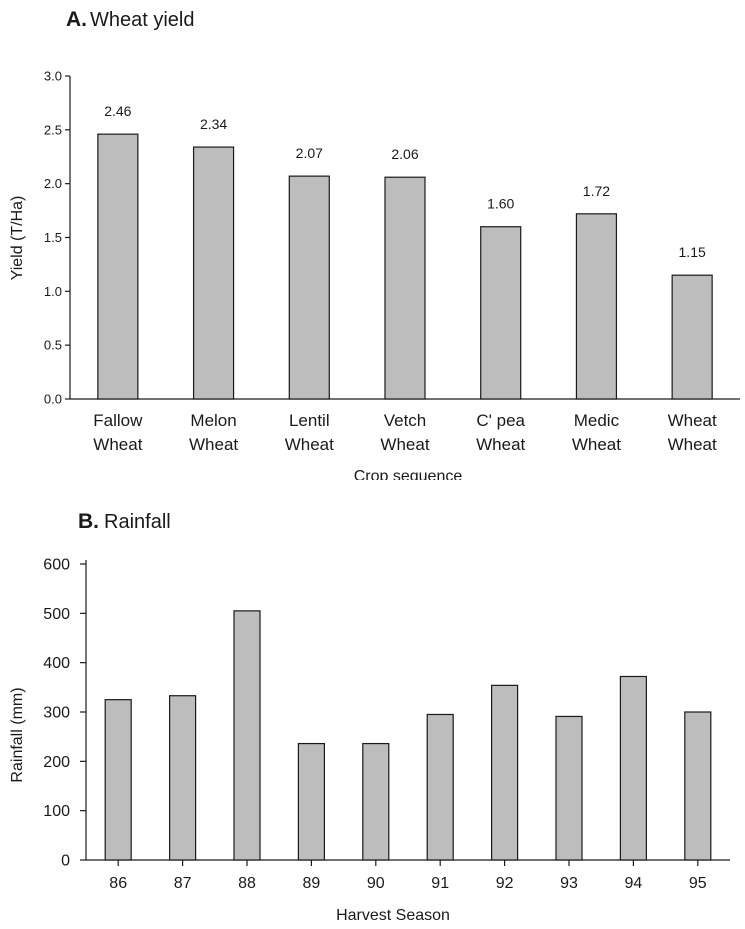 The image size is (745, 929). I want to click on panel-a-x-tick-label: Melon, so click(213, 420).